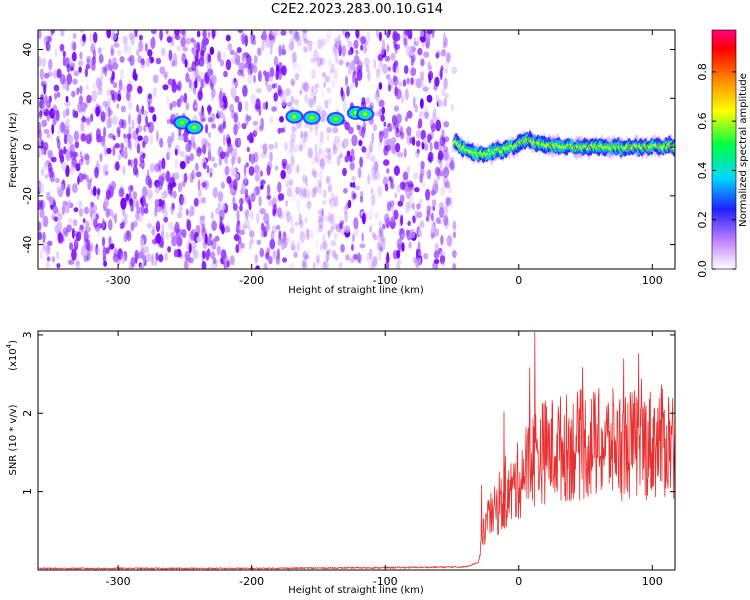 The height and width of the screenshot is (600, 750). I want to click on spectrogram-y-tick-label: 40, so click(27, 50).